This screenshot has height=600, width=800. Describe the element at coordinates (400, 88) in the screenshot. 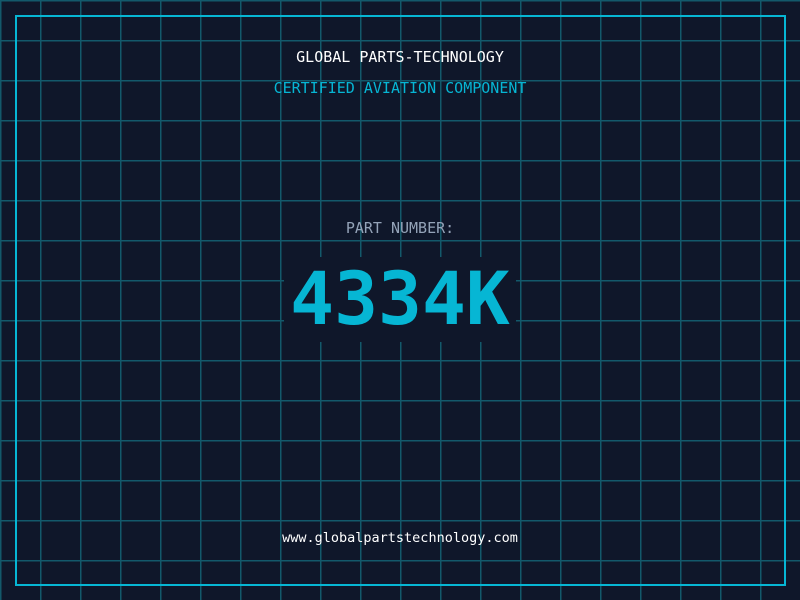

I see `certification-subtitle: CERTIFIED AVIATION COMPONENT` at that location.